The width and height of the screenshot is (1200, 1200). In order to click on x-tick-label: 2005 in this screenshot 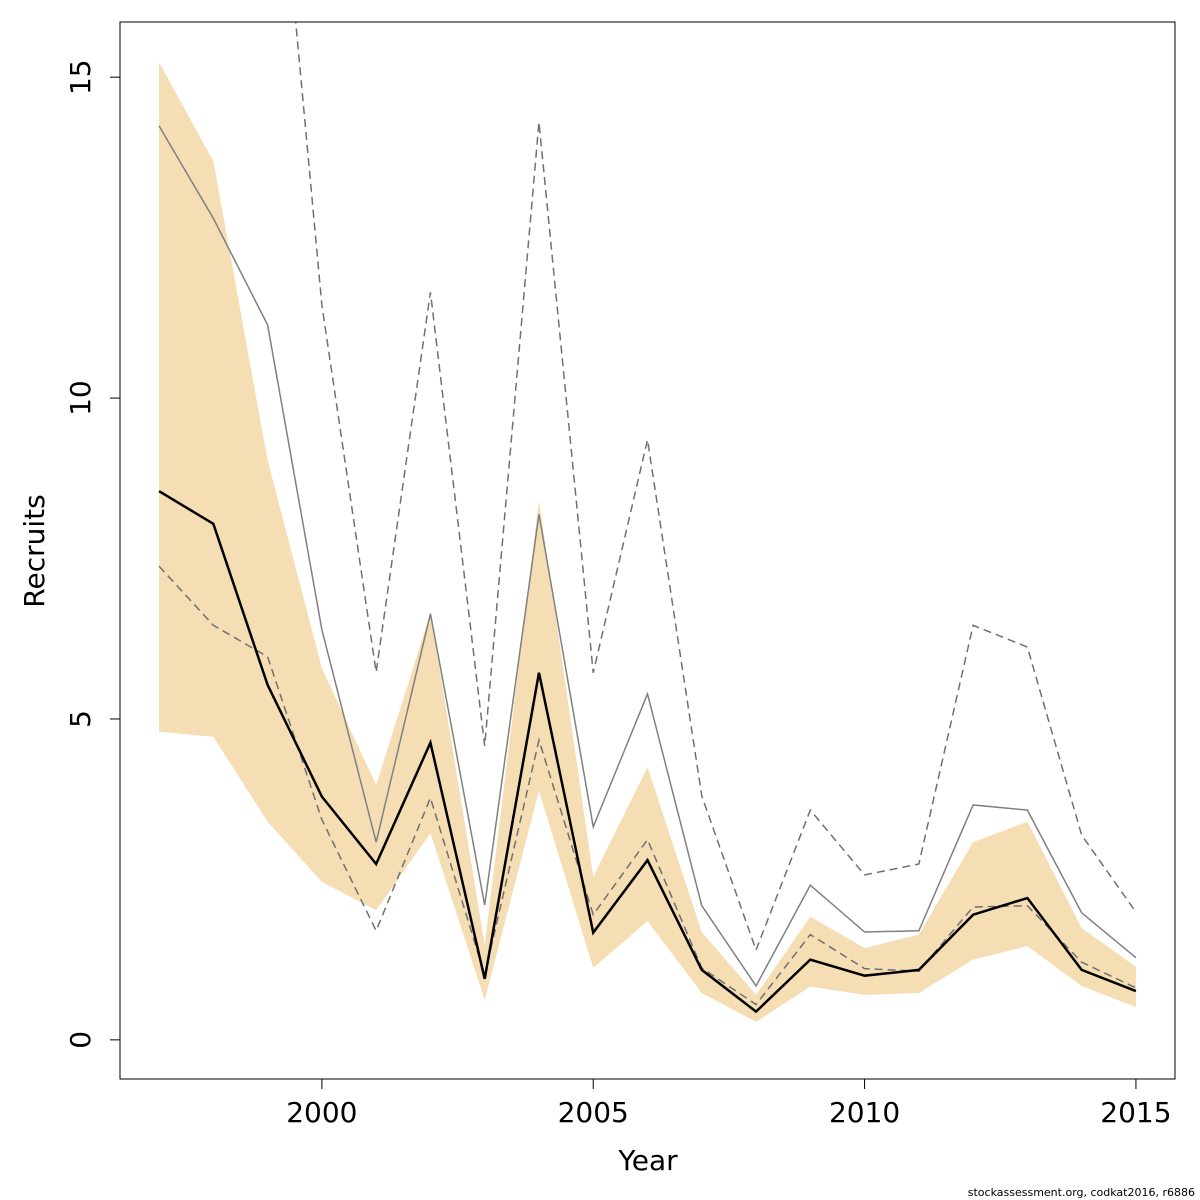, I will do `click(593, 1112)`.